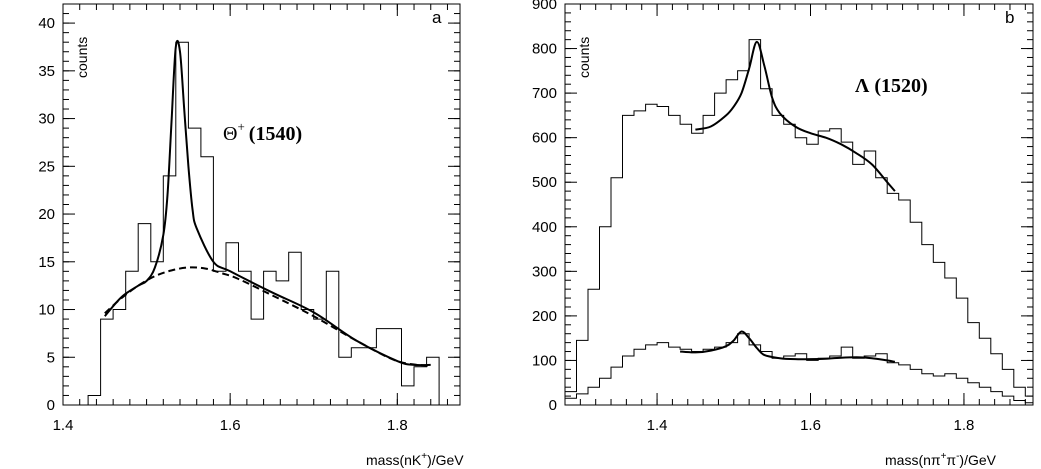 This screenshot has height=469, width=1041. I want to click on y-tick-label: 10, so click(46, 310).